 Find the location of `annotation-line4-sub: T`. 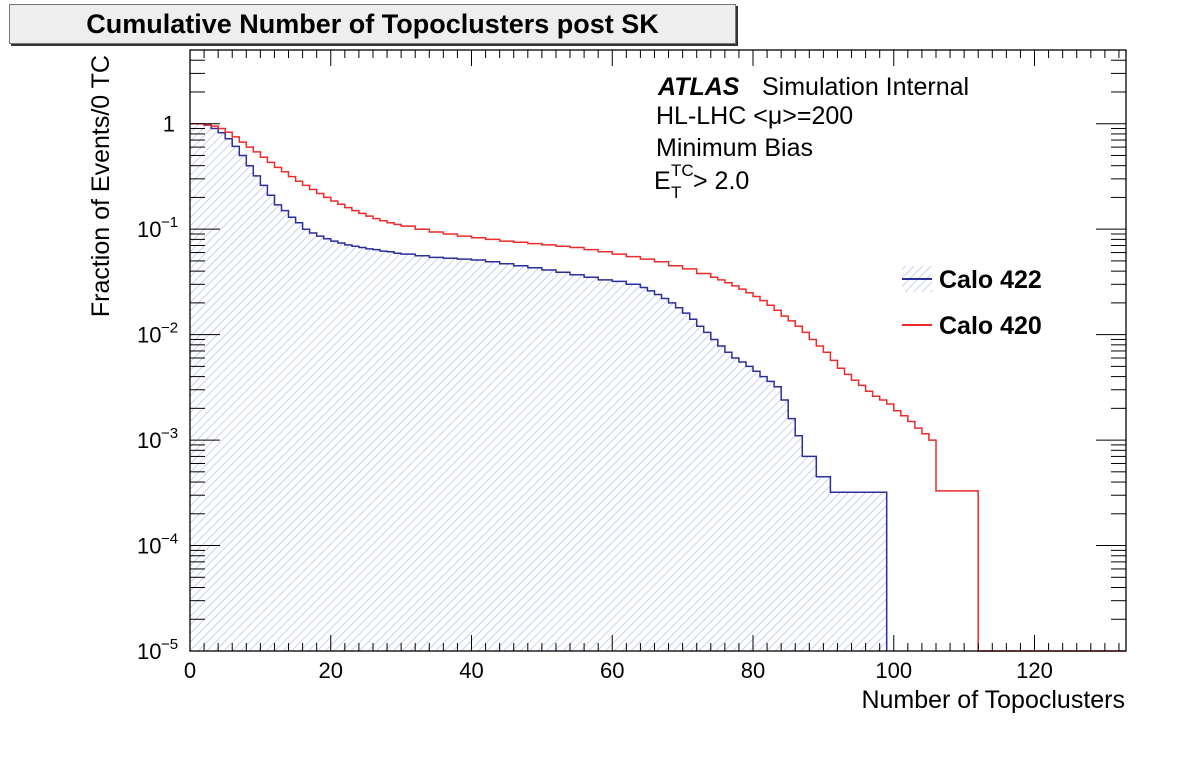

annotation-line4-sub: T is located at coordinates (676, 192).